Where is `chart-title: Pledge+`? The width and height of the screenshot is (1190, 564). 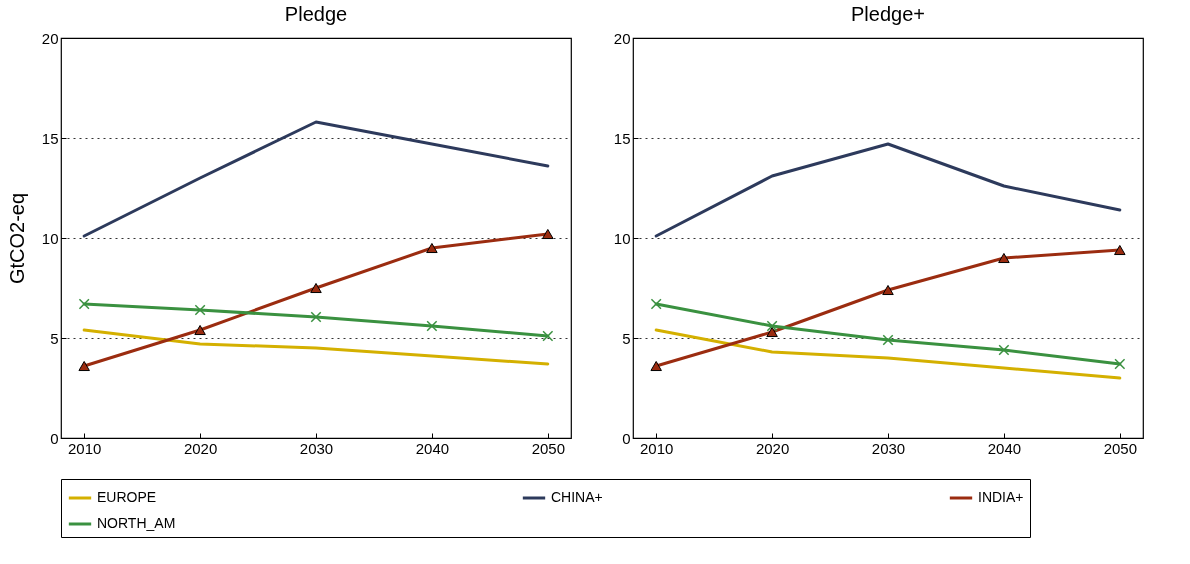 chart-title: Pledge+ is located at coordinates (888, 14).